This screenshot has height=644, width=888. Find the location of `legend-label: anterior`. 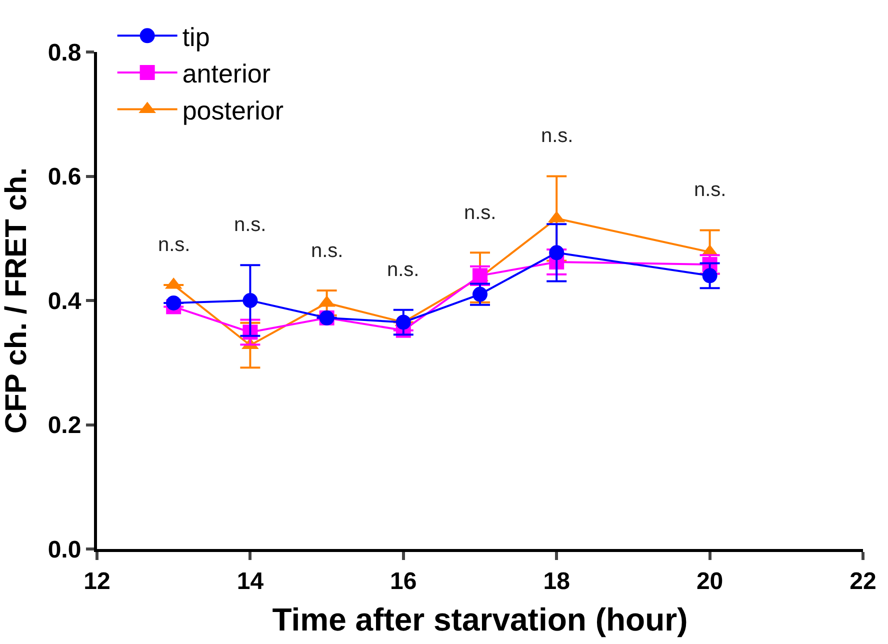

legend-label: anterior is located at coordinates (226, 73).